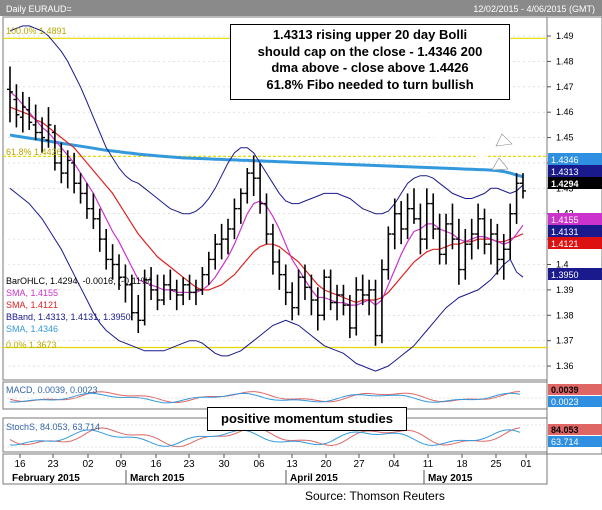 The width and height of the screenshot is (602, 510). Describe the element at coordinates (34, 152) in the screenshot. I see `fib-618-label: 61.8% 1.4426` at that location.